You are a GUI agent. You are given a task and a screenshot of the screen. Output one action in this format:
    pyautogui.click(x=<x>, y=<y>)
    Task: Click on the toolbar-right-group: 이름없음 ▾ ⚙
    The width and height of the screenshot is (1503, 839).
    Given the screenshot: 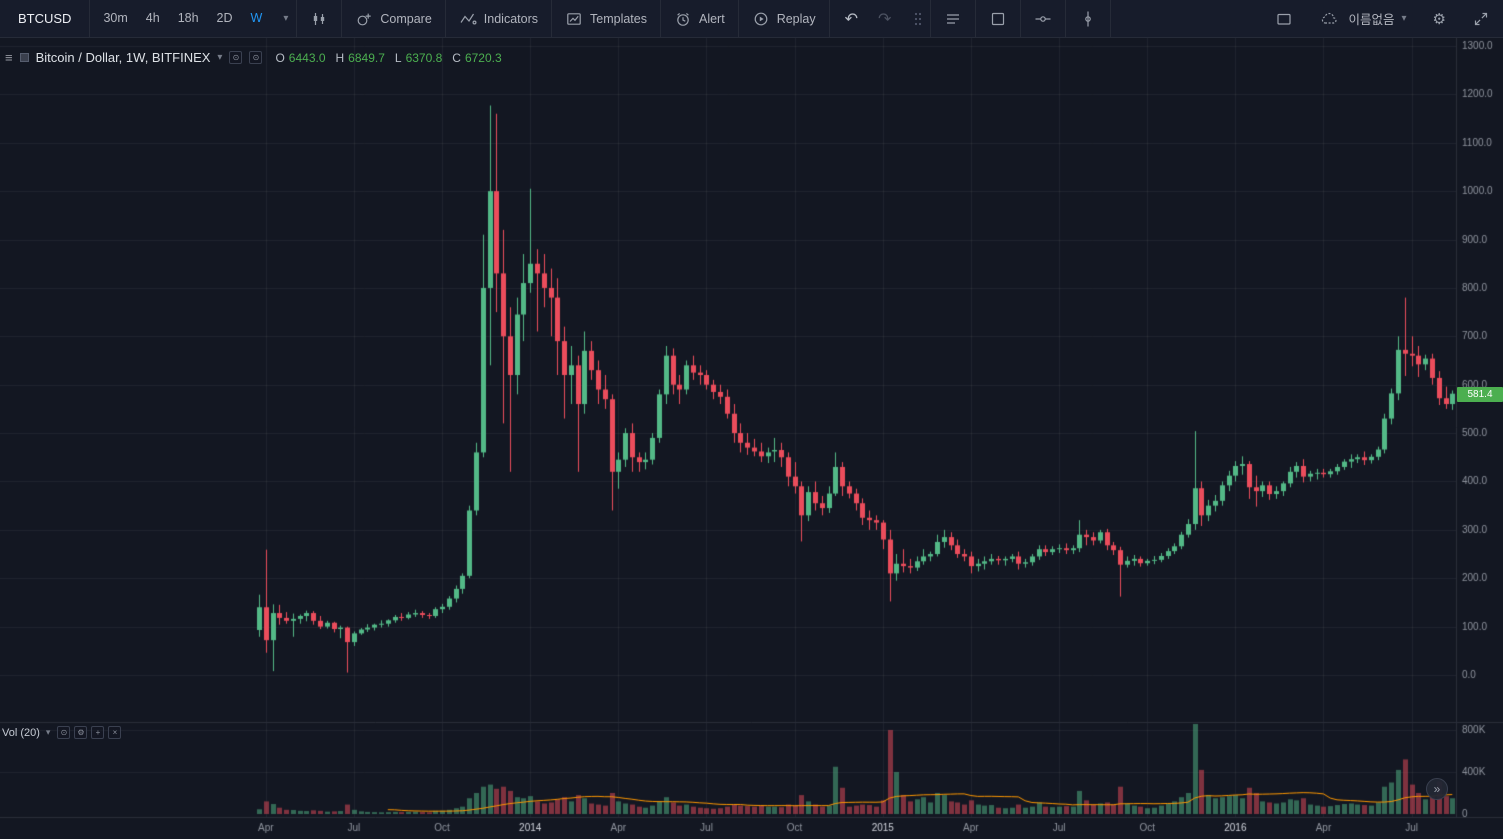 What is the action you would take?
    pyautogui.click(x=1382, y=18)
    